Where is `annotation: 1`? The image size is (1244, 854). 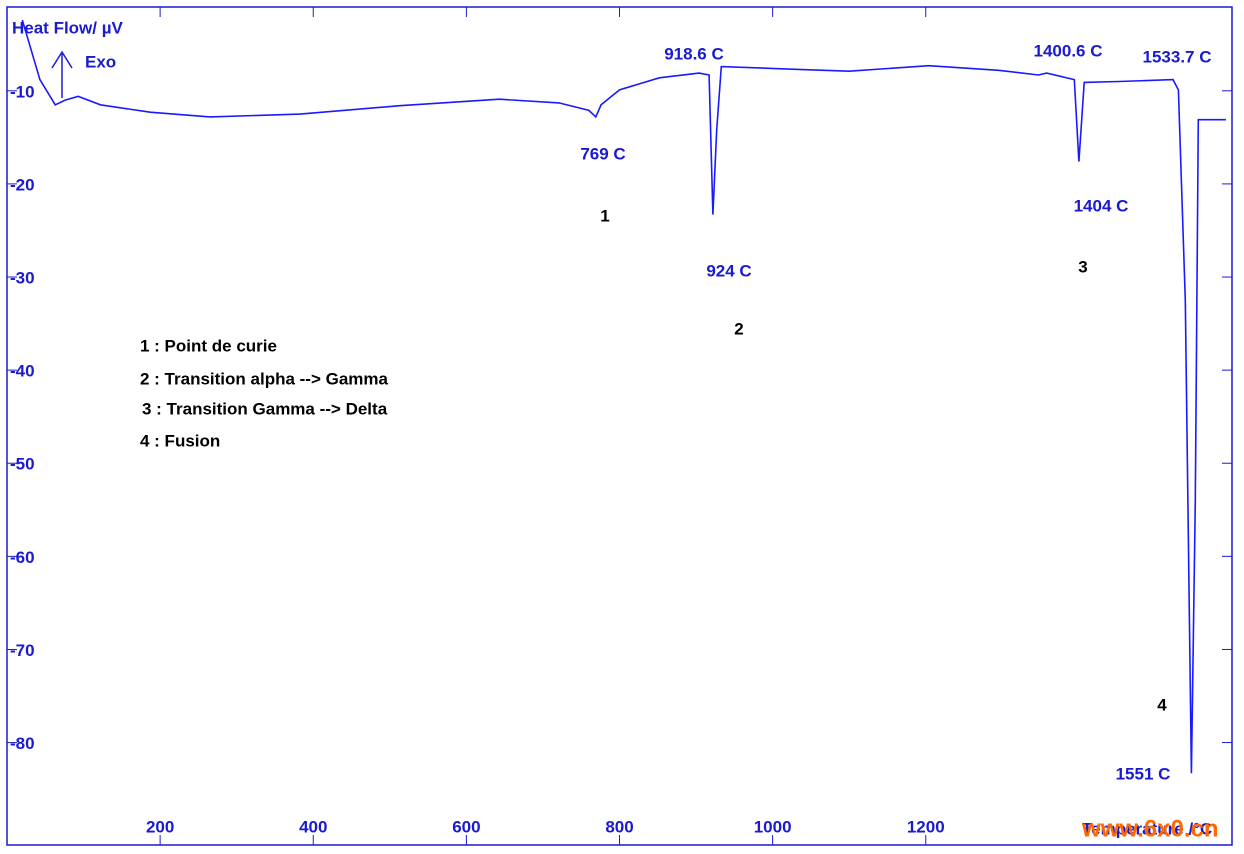
annotation: 1 is located at coordinates (604, 215).